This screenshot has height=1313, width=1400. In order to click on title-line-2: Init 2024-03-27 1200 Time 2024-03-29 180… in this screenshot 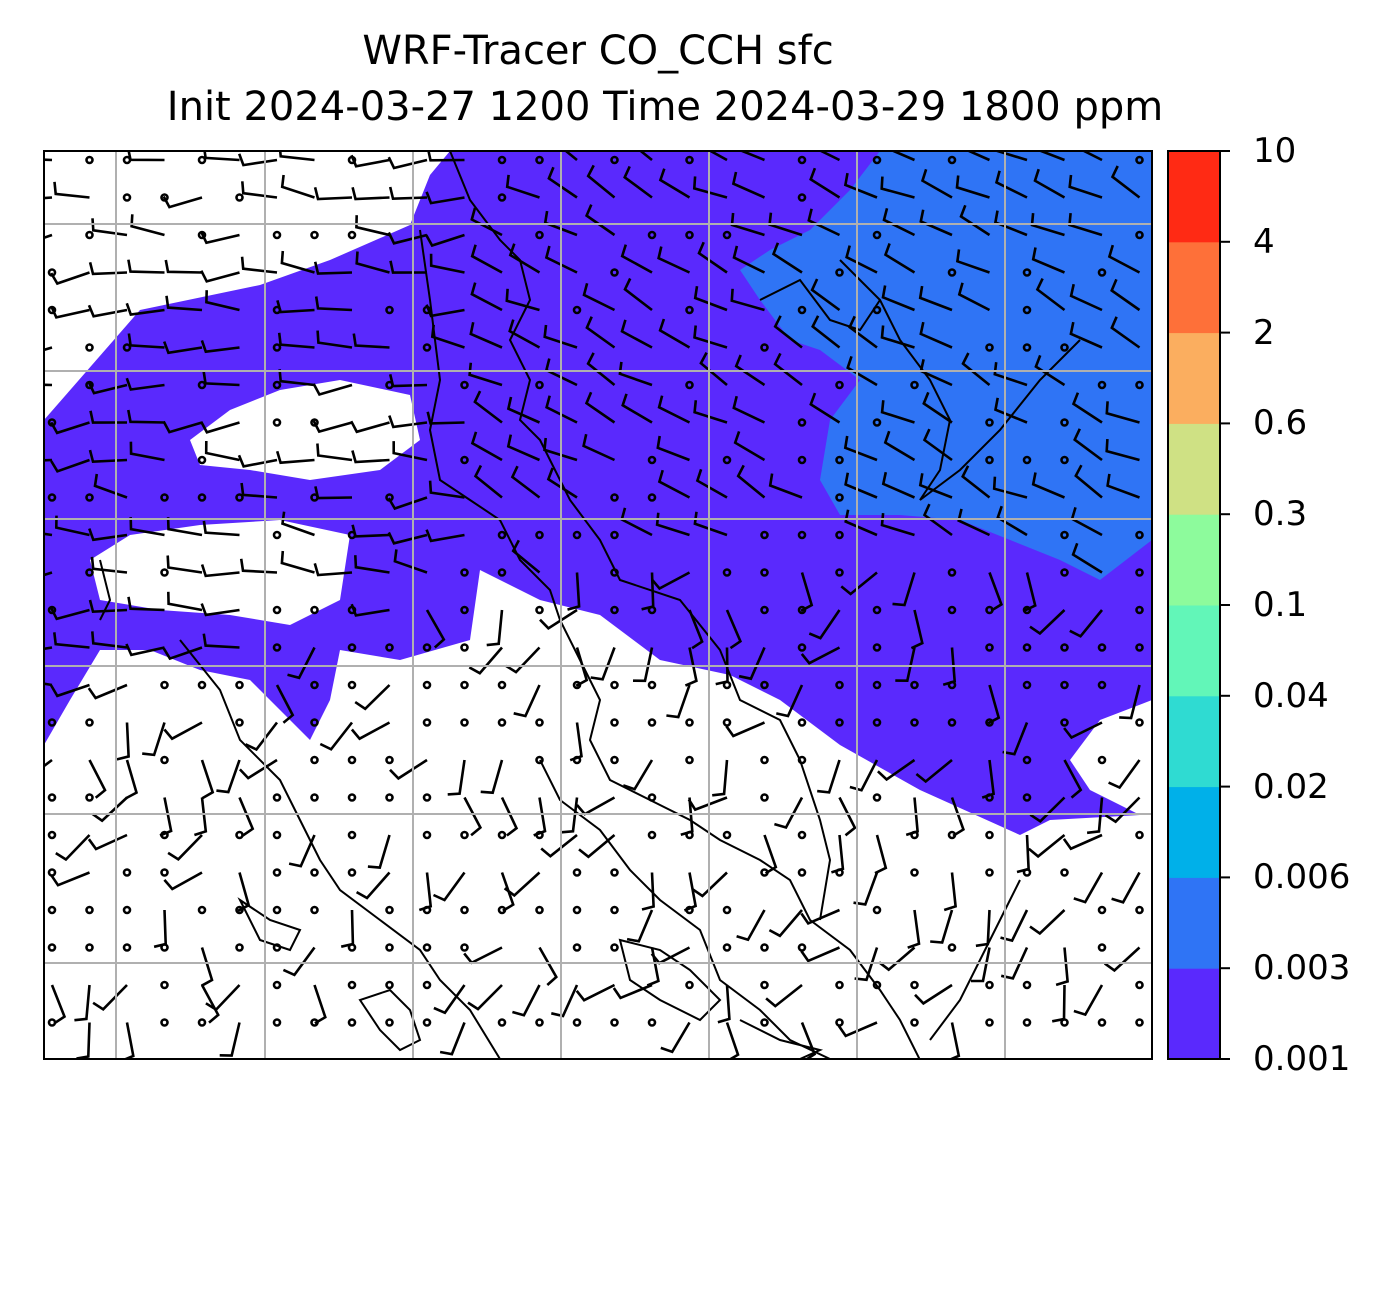, I will do `click(665, 107)`.